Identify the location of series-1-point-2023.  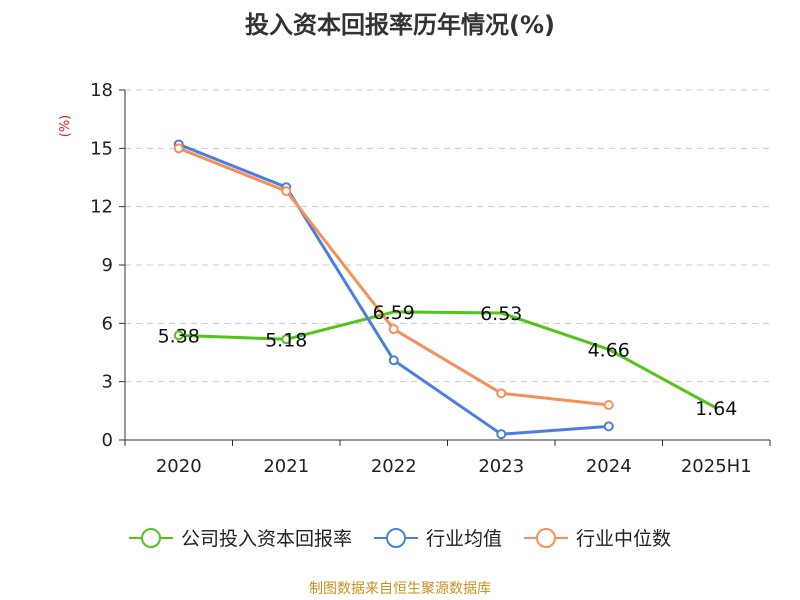
(501, 434).